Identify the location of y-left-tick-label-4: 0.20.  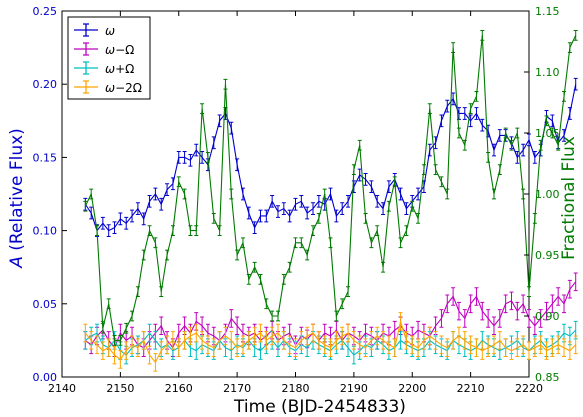
(45, 84).